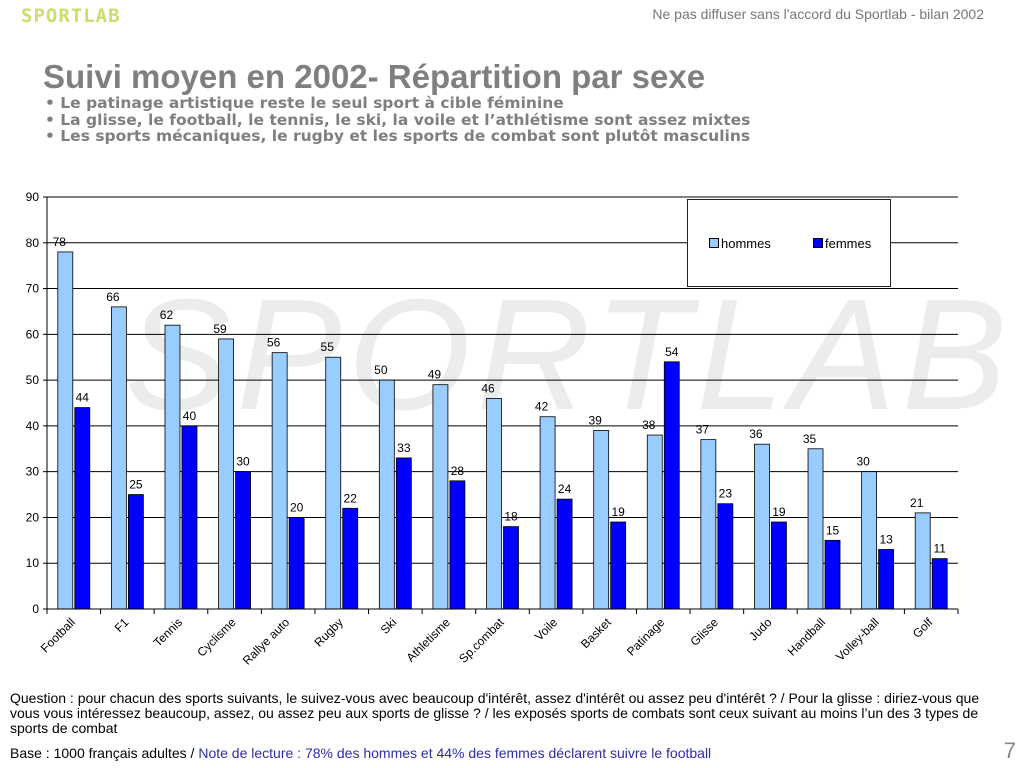 Image resolution: width=1024 pixels, height=768 pixels. What do you see at coordinates (136, 485) in the screenshot?
I see `data-label-femmes: 25` at bounding box center [136, 485].